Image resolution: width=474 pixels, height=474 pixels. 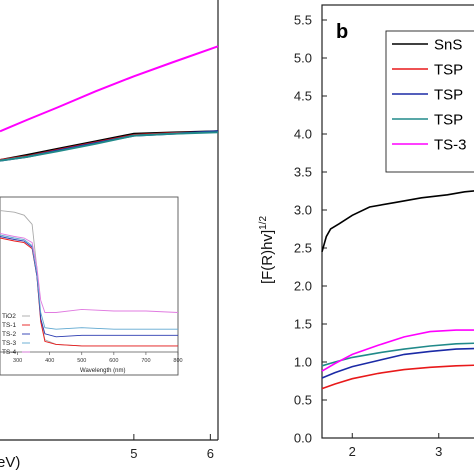 What do you see at coordinates (342, 32) in the screenshot?
I see `panel-b-letter: b` at bounding box center [342, 32].